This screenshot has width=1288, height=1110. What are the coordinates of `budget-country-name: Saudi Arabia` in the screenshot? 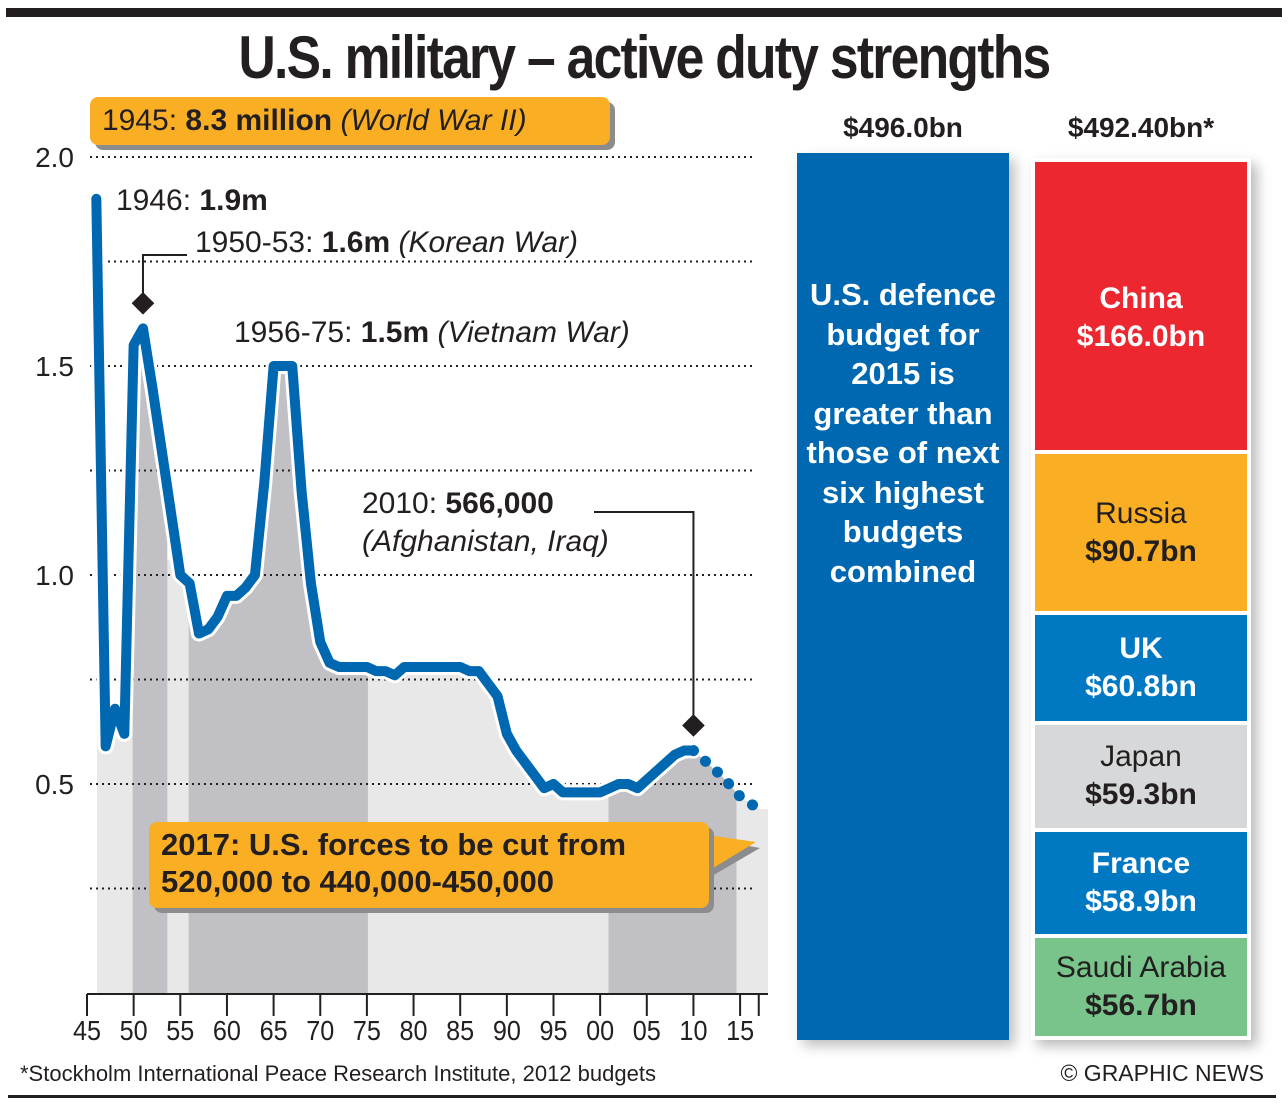 It's located at (1141, 967).